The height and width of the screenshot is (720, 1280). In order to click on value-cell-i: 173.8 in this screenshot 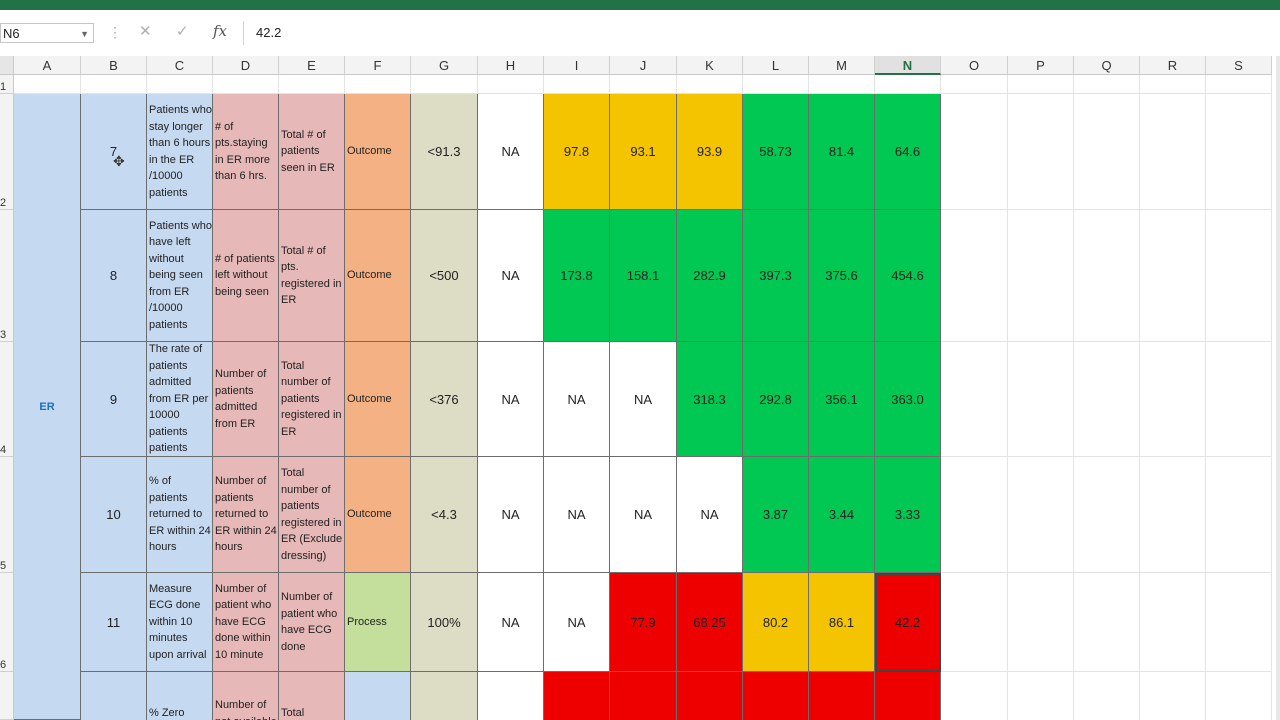, I will do `click(577, 276)`.